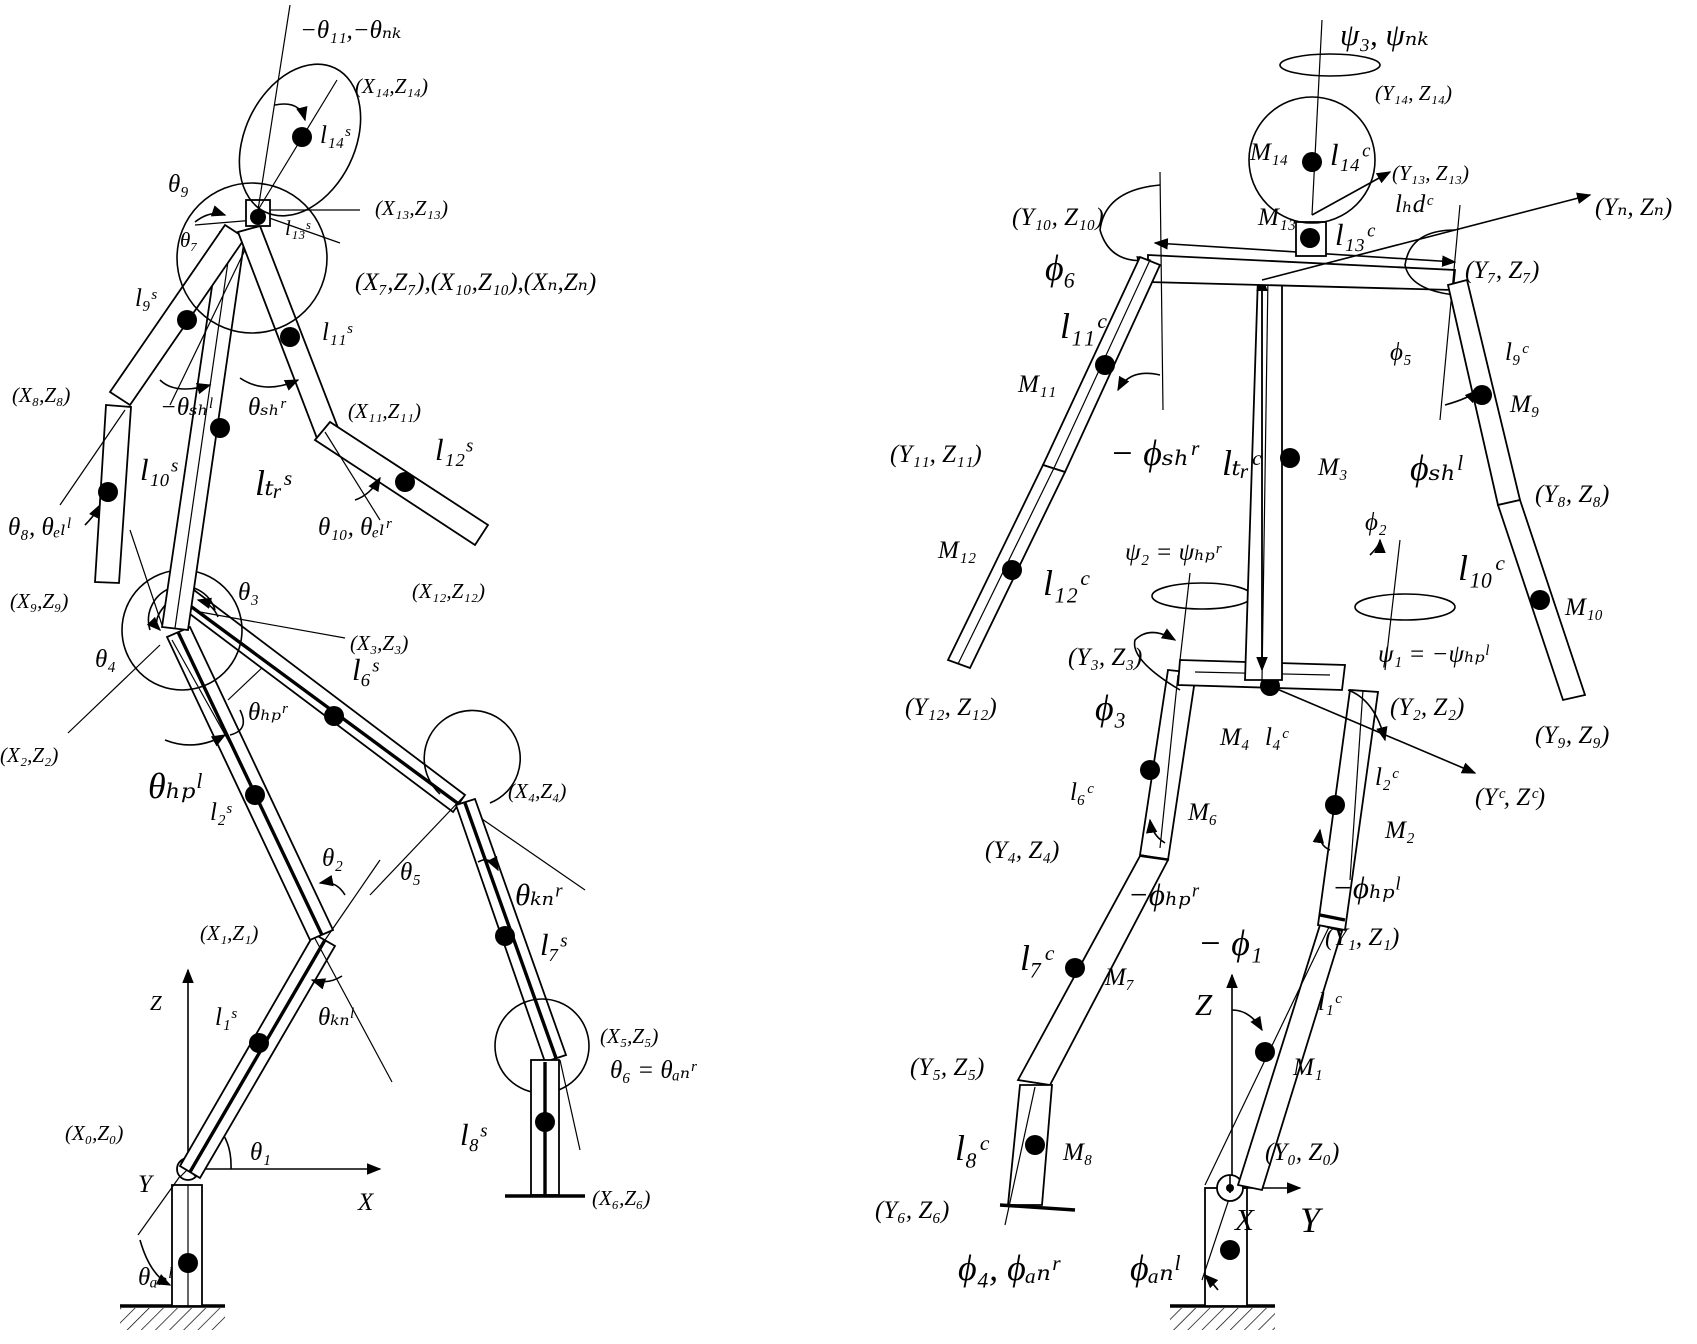 Image resolution: width=1697 pixels, height=1344 pixels. What do you see at coordinates (553, 944) in the screenshot?
I see `label-l7s: l₇ˢ` at bounding box center [553, 944].